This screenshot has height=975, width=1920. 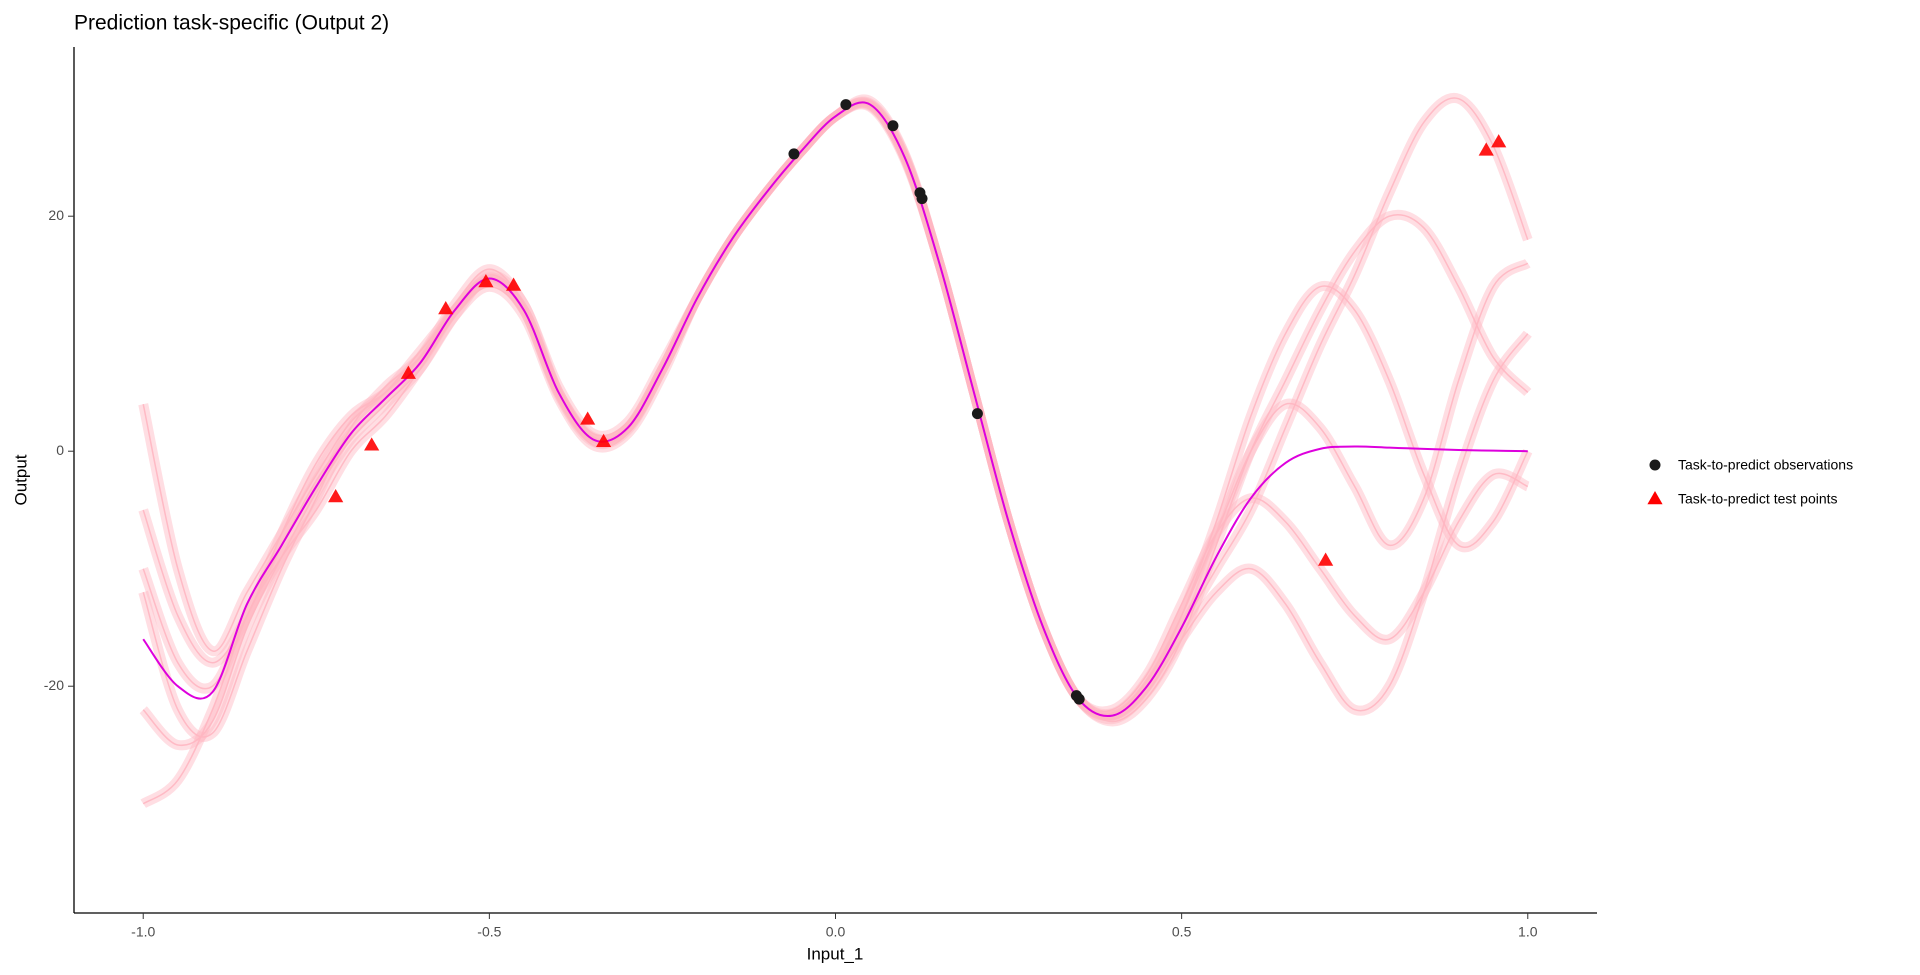 I want to click on x-axis-title: Input_1, so click(x=835, y=953).